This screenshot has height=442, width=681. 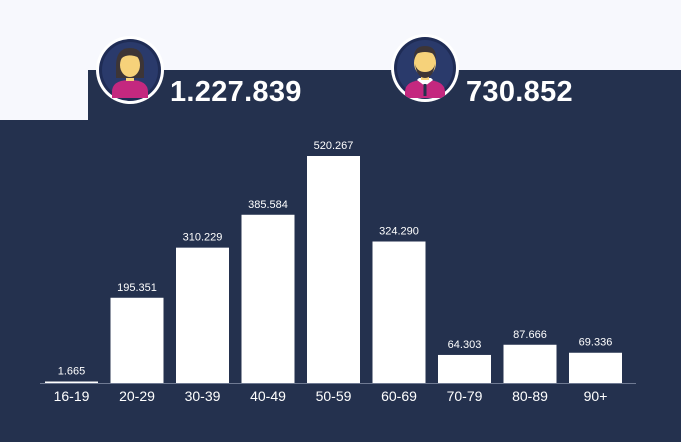 What do you see at coordinates (384, 95) in the screenshot?
I see `totals-panel` at bounding box center [384, 95].